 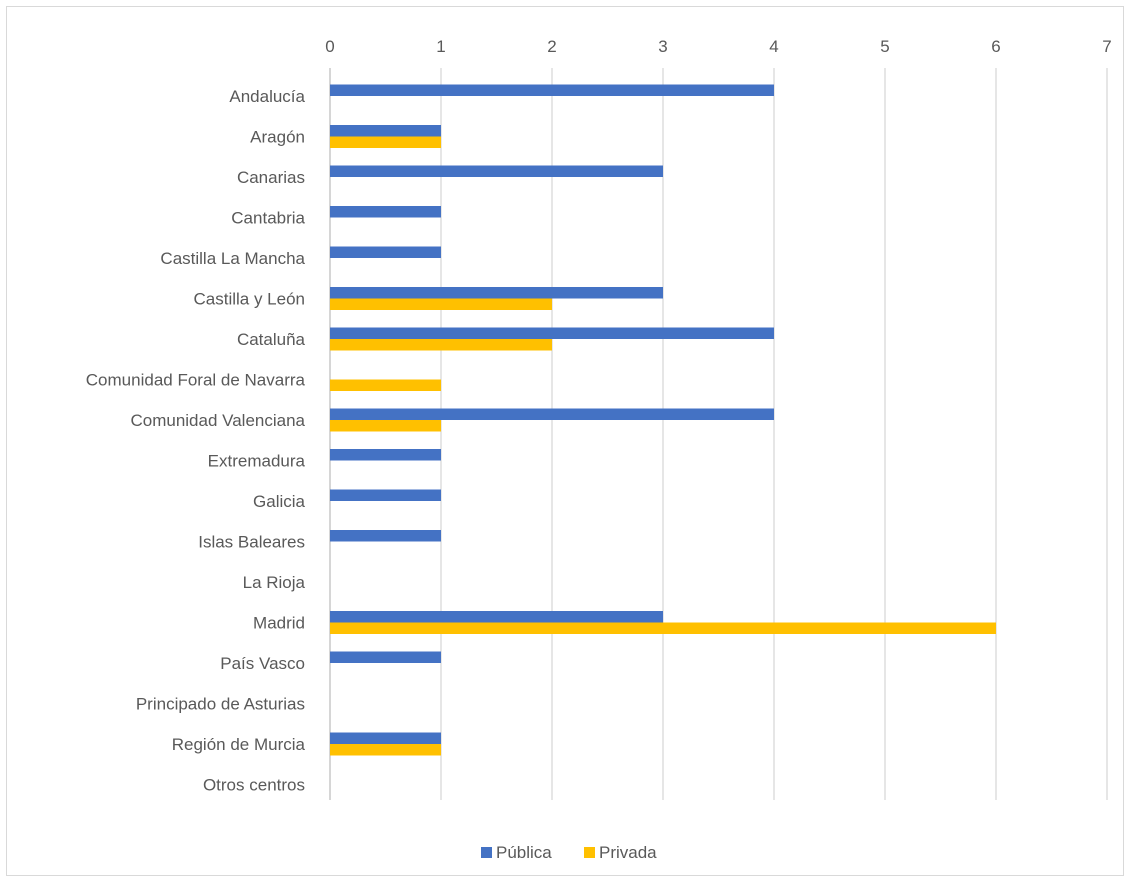 I want to click on category-label: La Rioja, so click(x=274, y=582).